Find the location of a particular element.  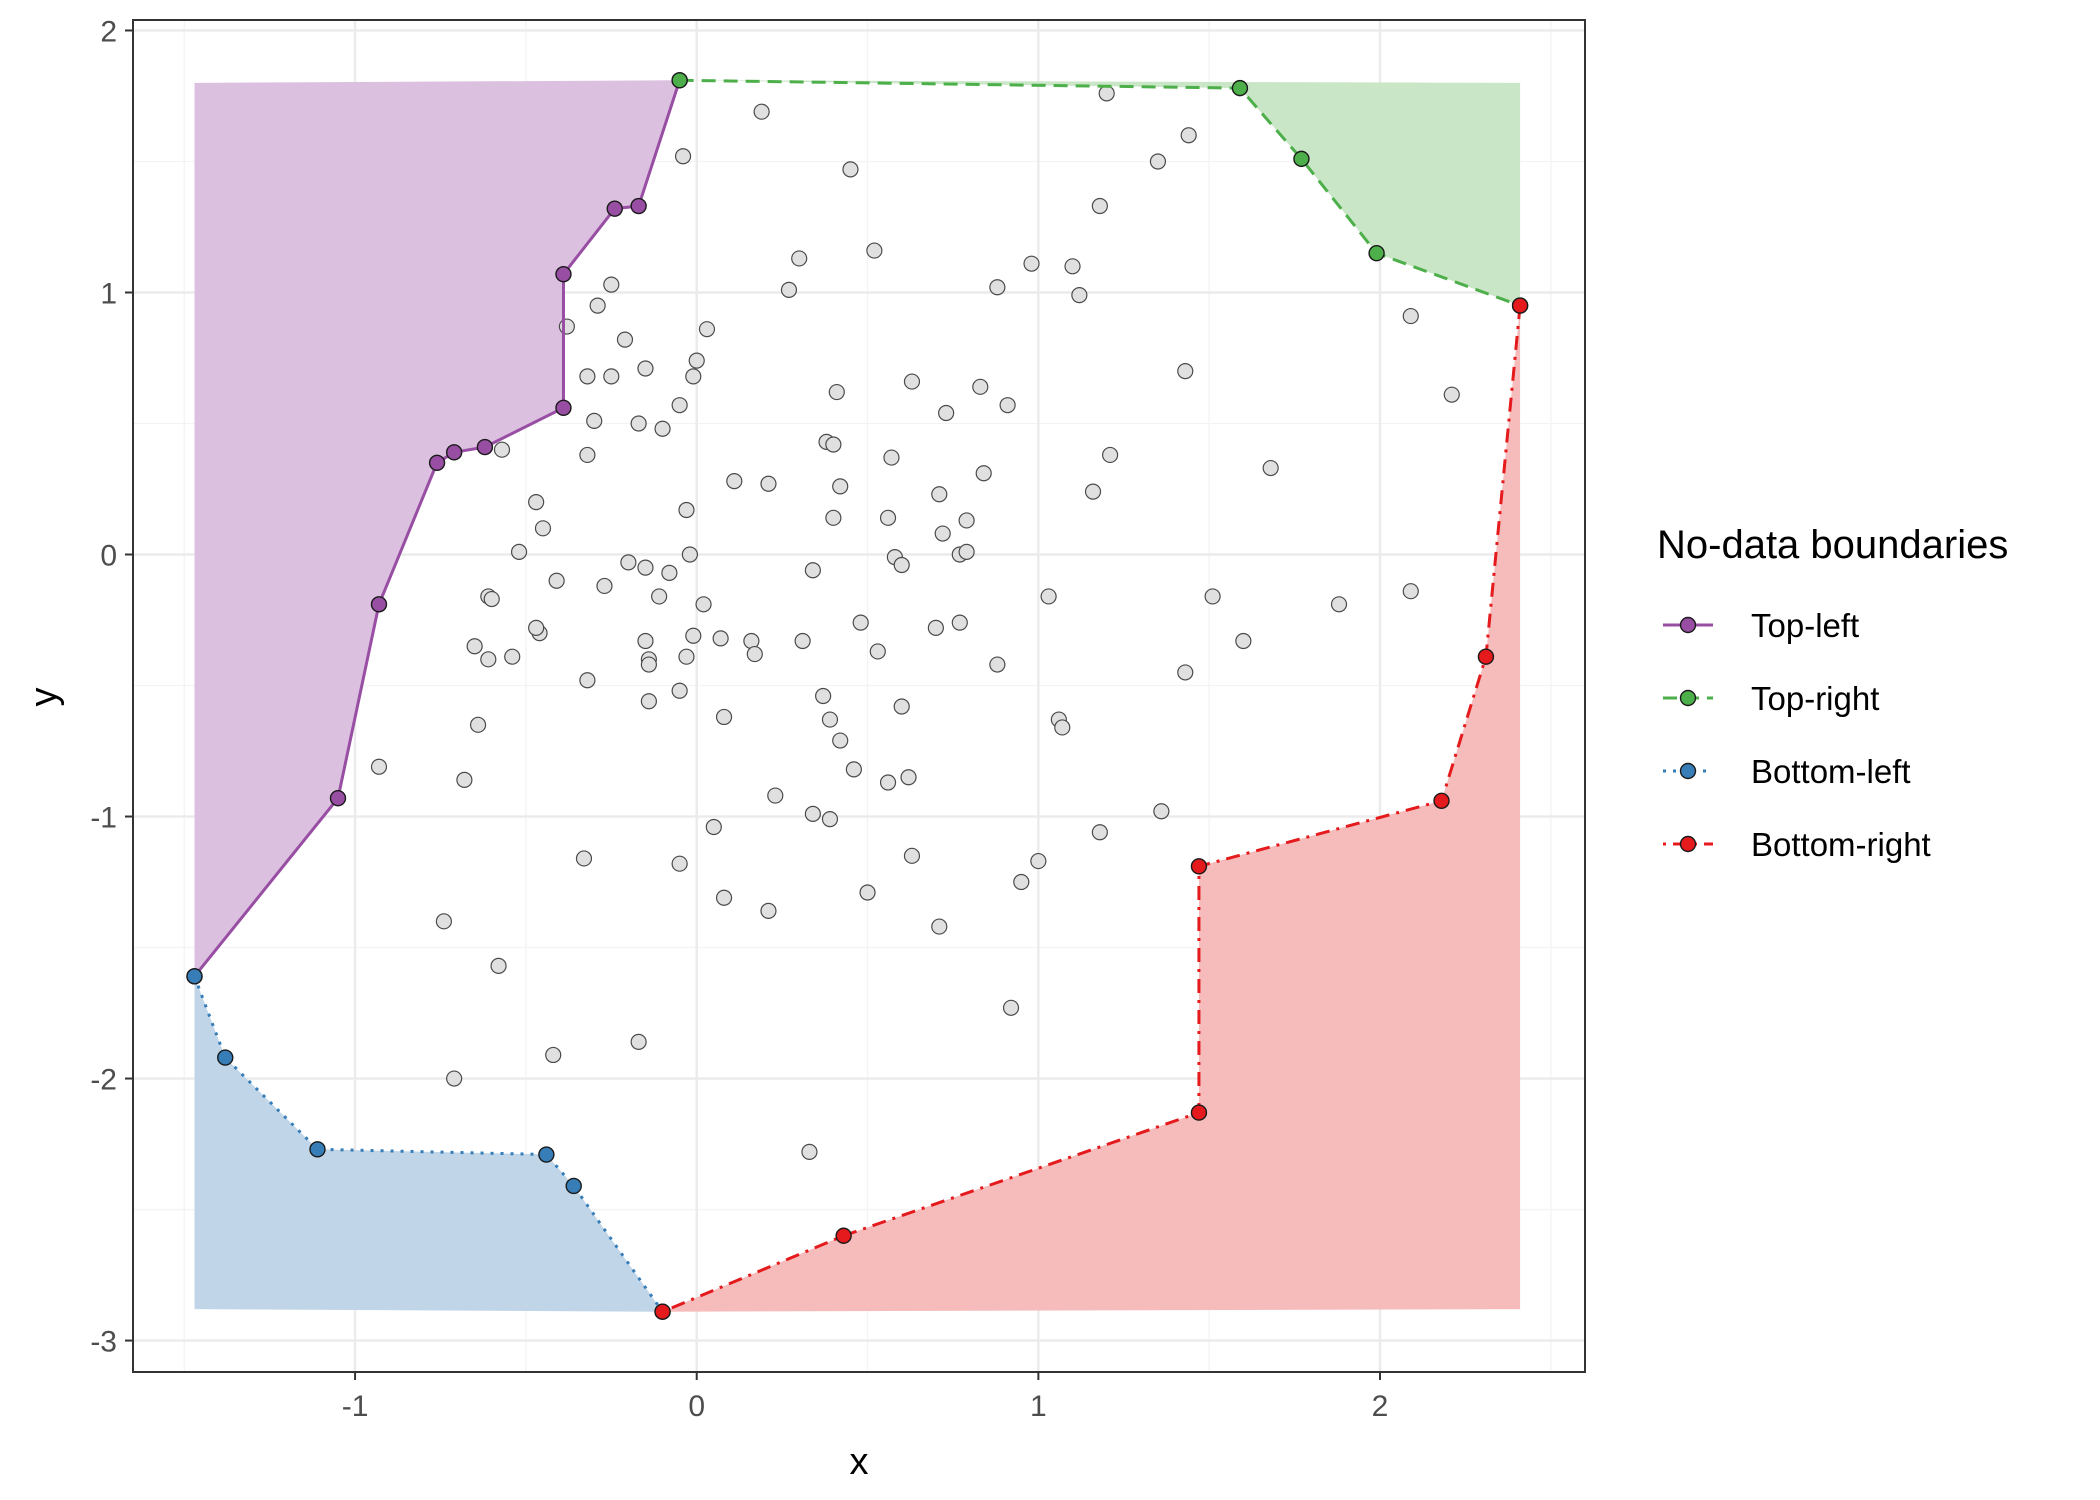

y-tick-label: -1 is located at coordinates (103, 818).